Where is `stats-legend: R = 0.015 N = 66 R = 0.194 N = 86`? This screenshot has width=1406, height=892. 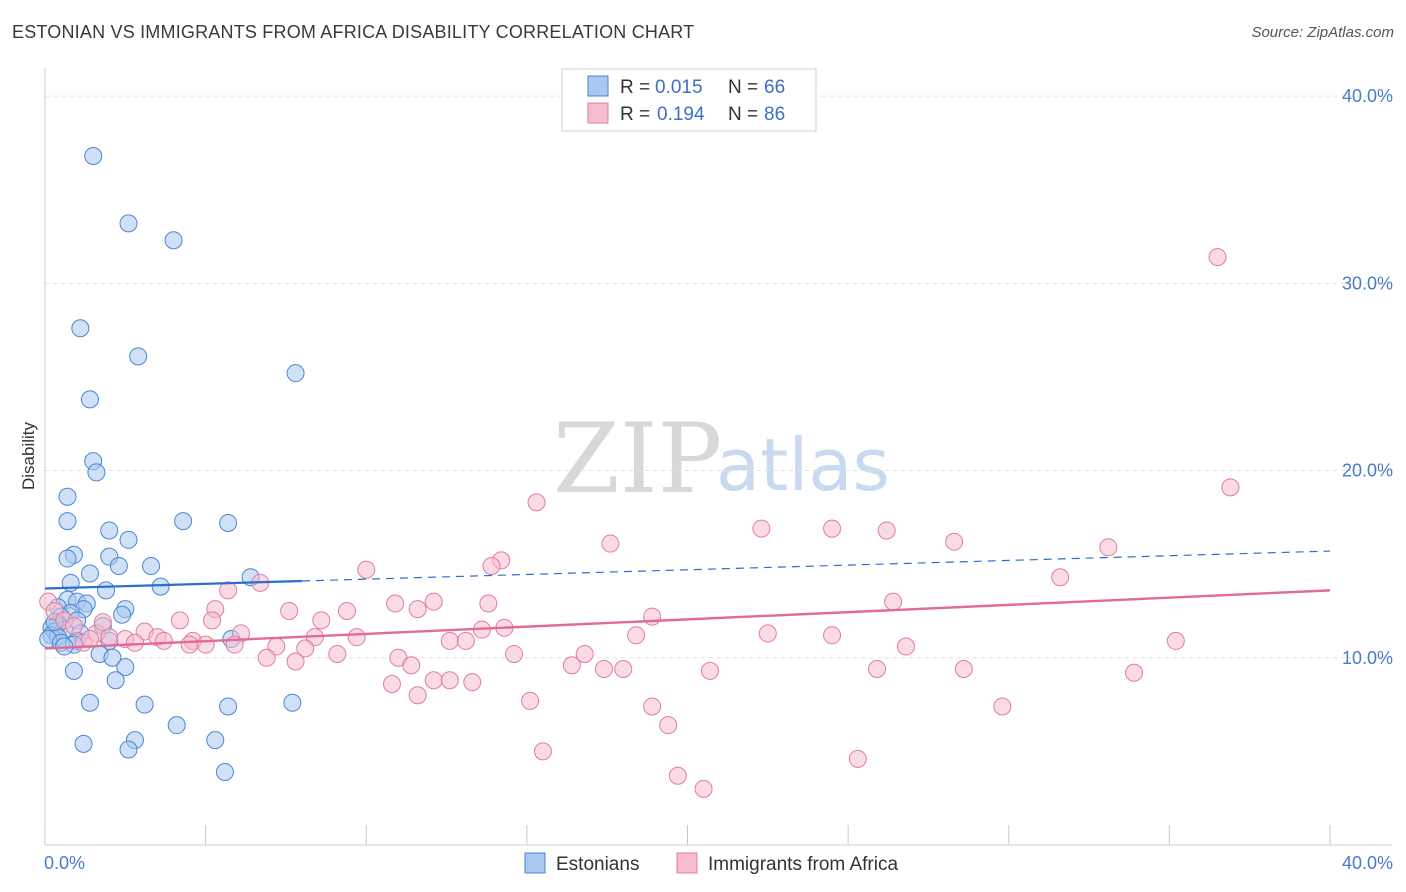 stats-legend: R = 0.015 N = 66 R = 0.194 N = 86 is located at coordinates (689, 100).